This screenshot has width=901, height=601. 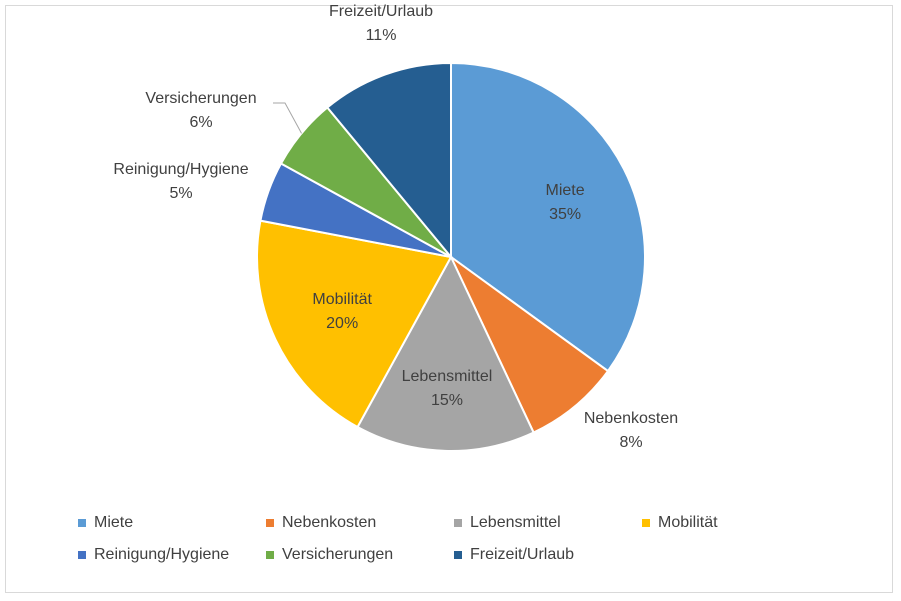 I want to click on legend-item-versicherungen: Versicherungen, so click(x=360, y=555).